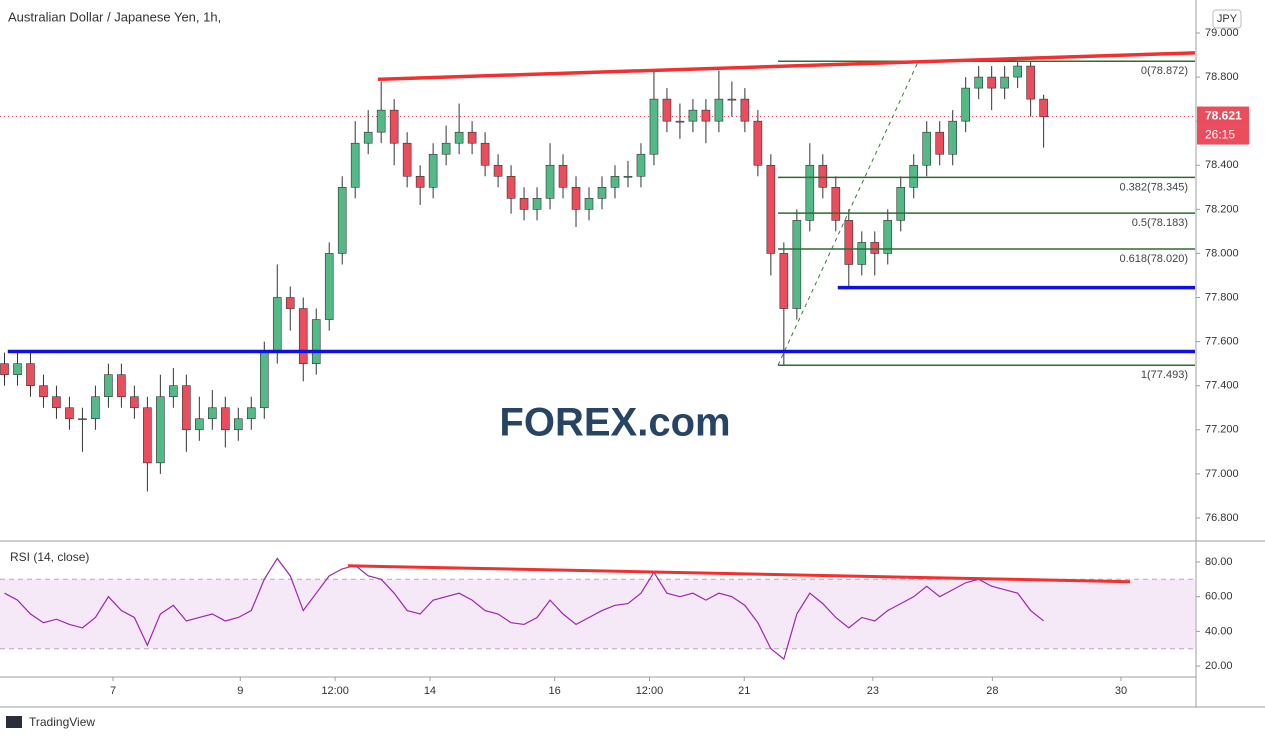  Describe the element at coordinates (1154, 259) in the screenshot. I see `fib-label: 0.618(78.020)` at that location.